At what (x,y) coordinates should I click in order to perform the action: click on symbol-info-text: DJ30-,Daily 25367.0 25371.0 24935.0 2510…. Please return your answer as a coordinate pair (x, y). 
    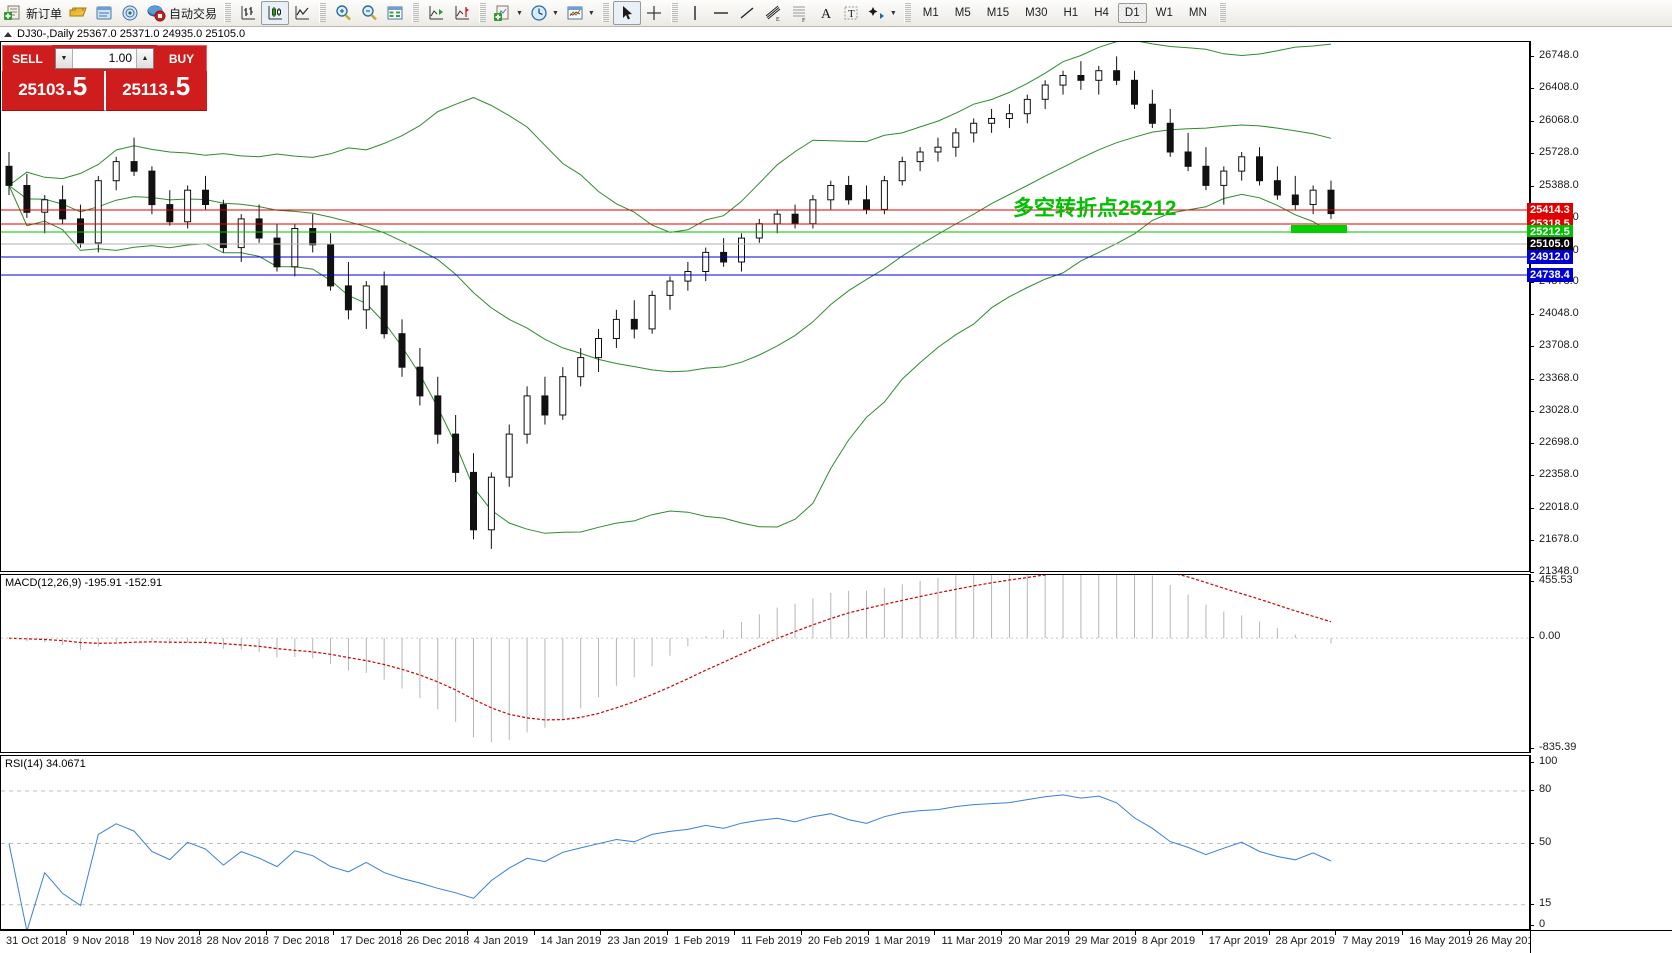
    Looking at the image, I should click on (131, 34).